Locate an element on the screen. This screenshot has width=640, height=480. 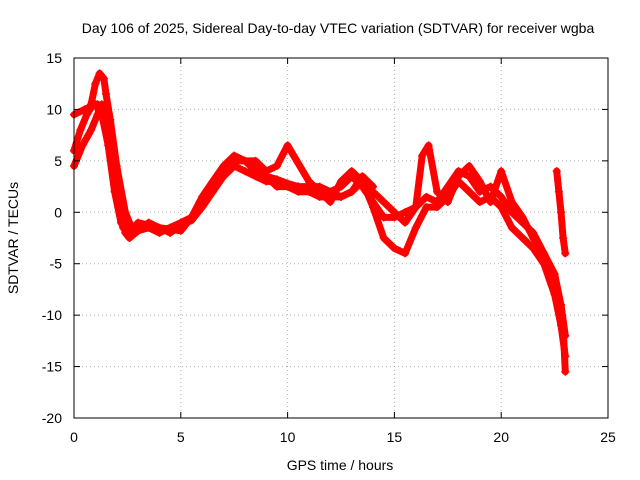
x-tick-label: 20 is located at coordinates (501, 437).